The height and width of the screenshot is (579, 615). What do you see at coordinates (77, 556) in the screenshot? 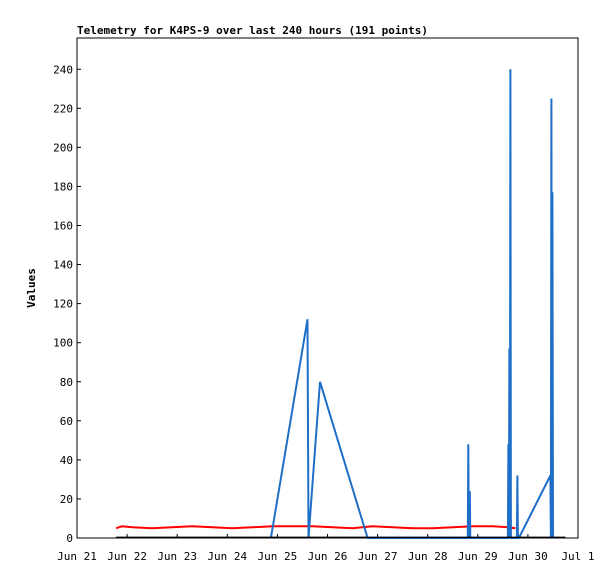
I see `x-tick-label: Jun 21` at bounding box center [77, 556].